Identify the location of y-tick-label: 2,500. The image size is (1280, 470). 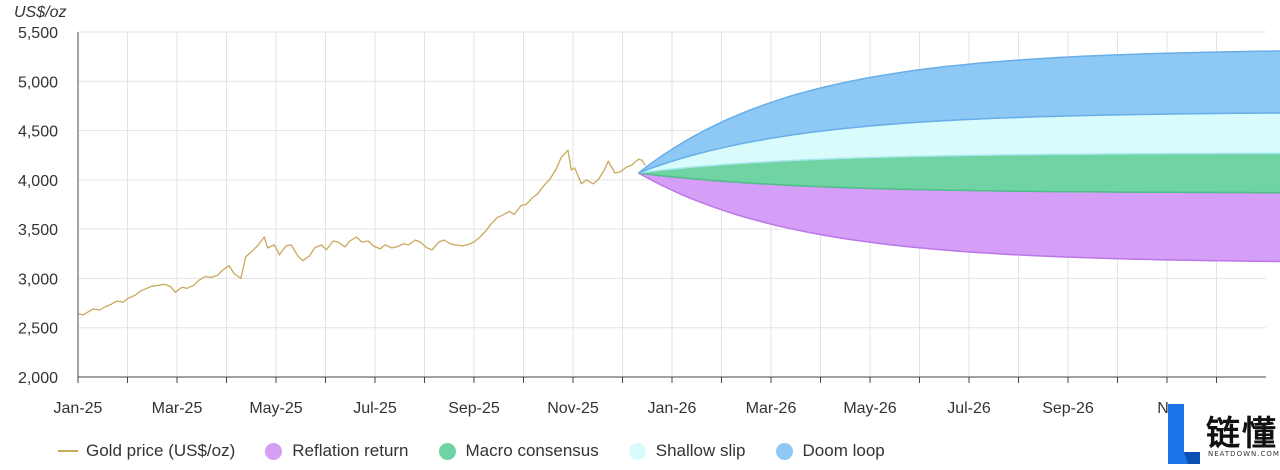
(38, 329).